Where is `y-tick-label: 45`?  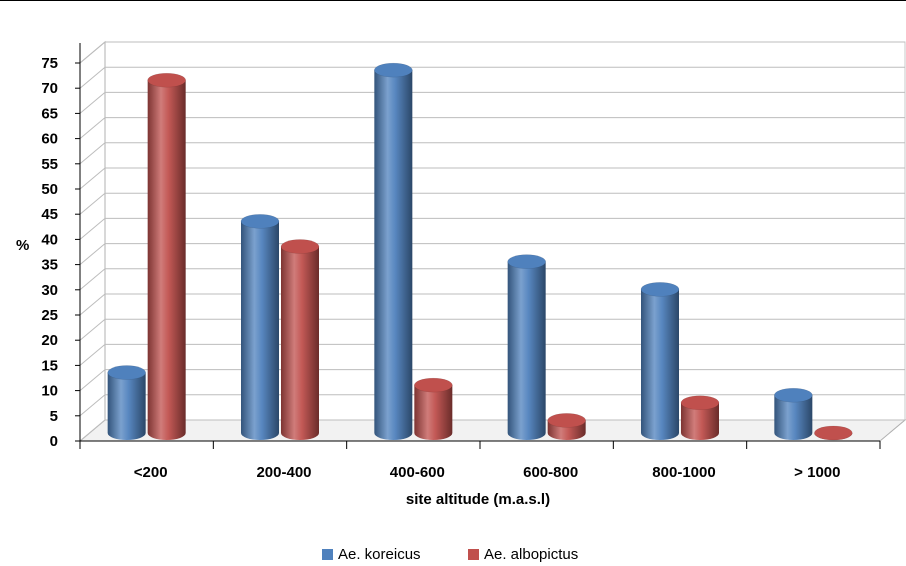 y-tick-label: 45 is located at coordinates (49, 214).